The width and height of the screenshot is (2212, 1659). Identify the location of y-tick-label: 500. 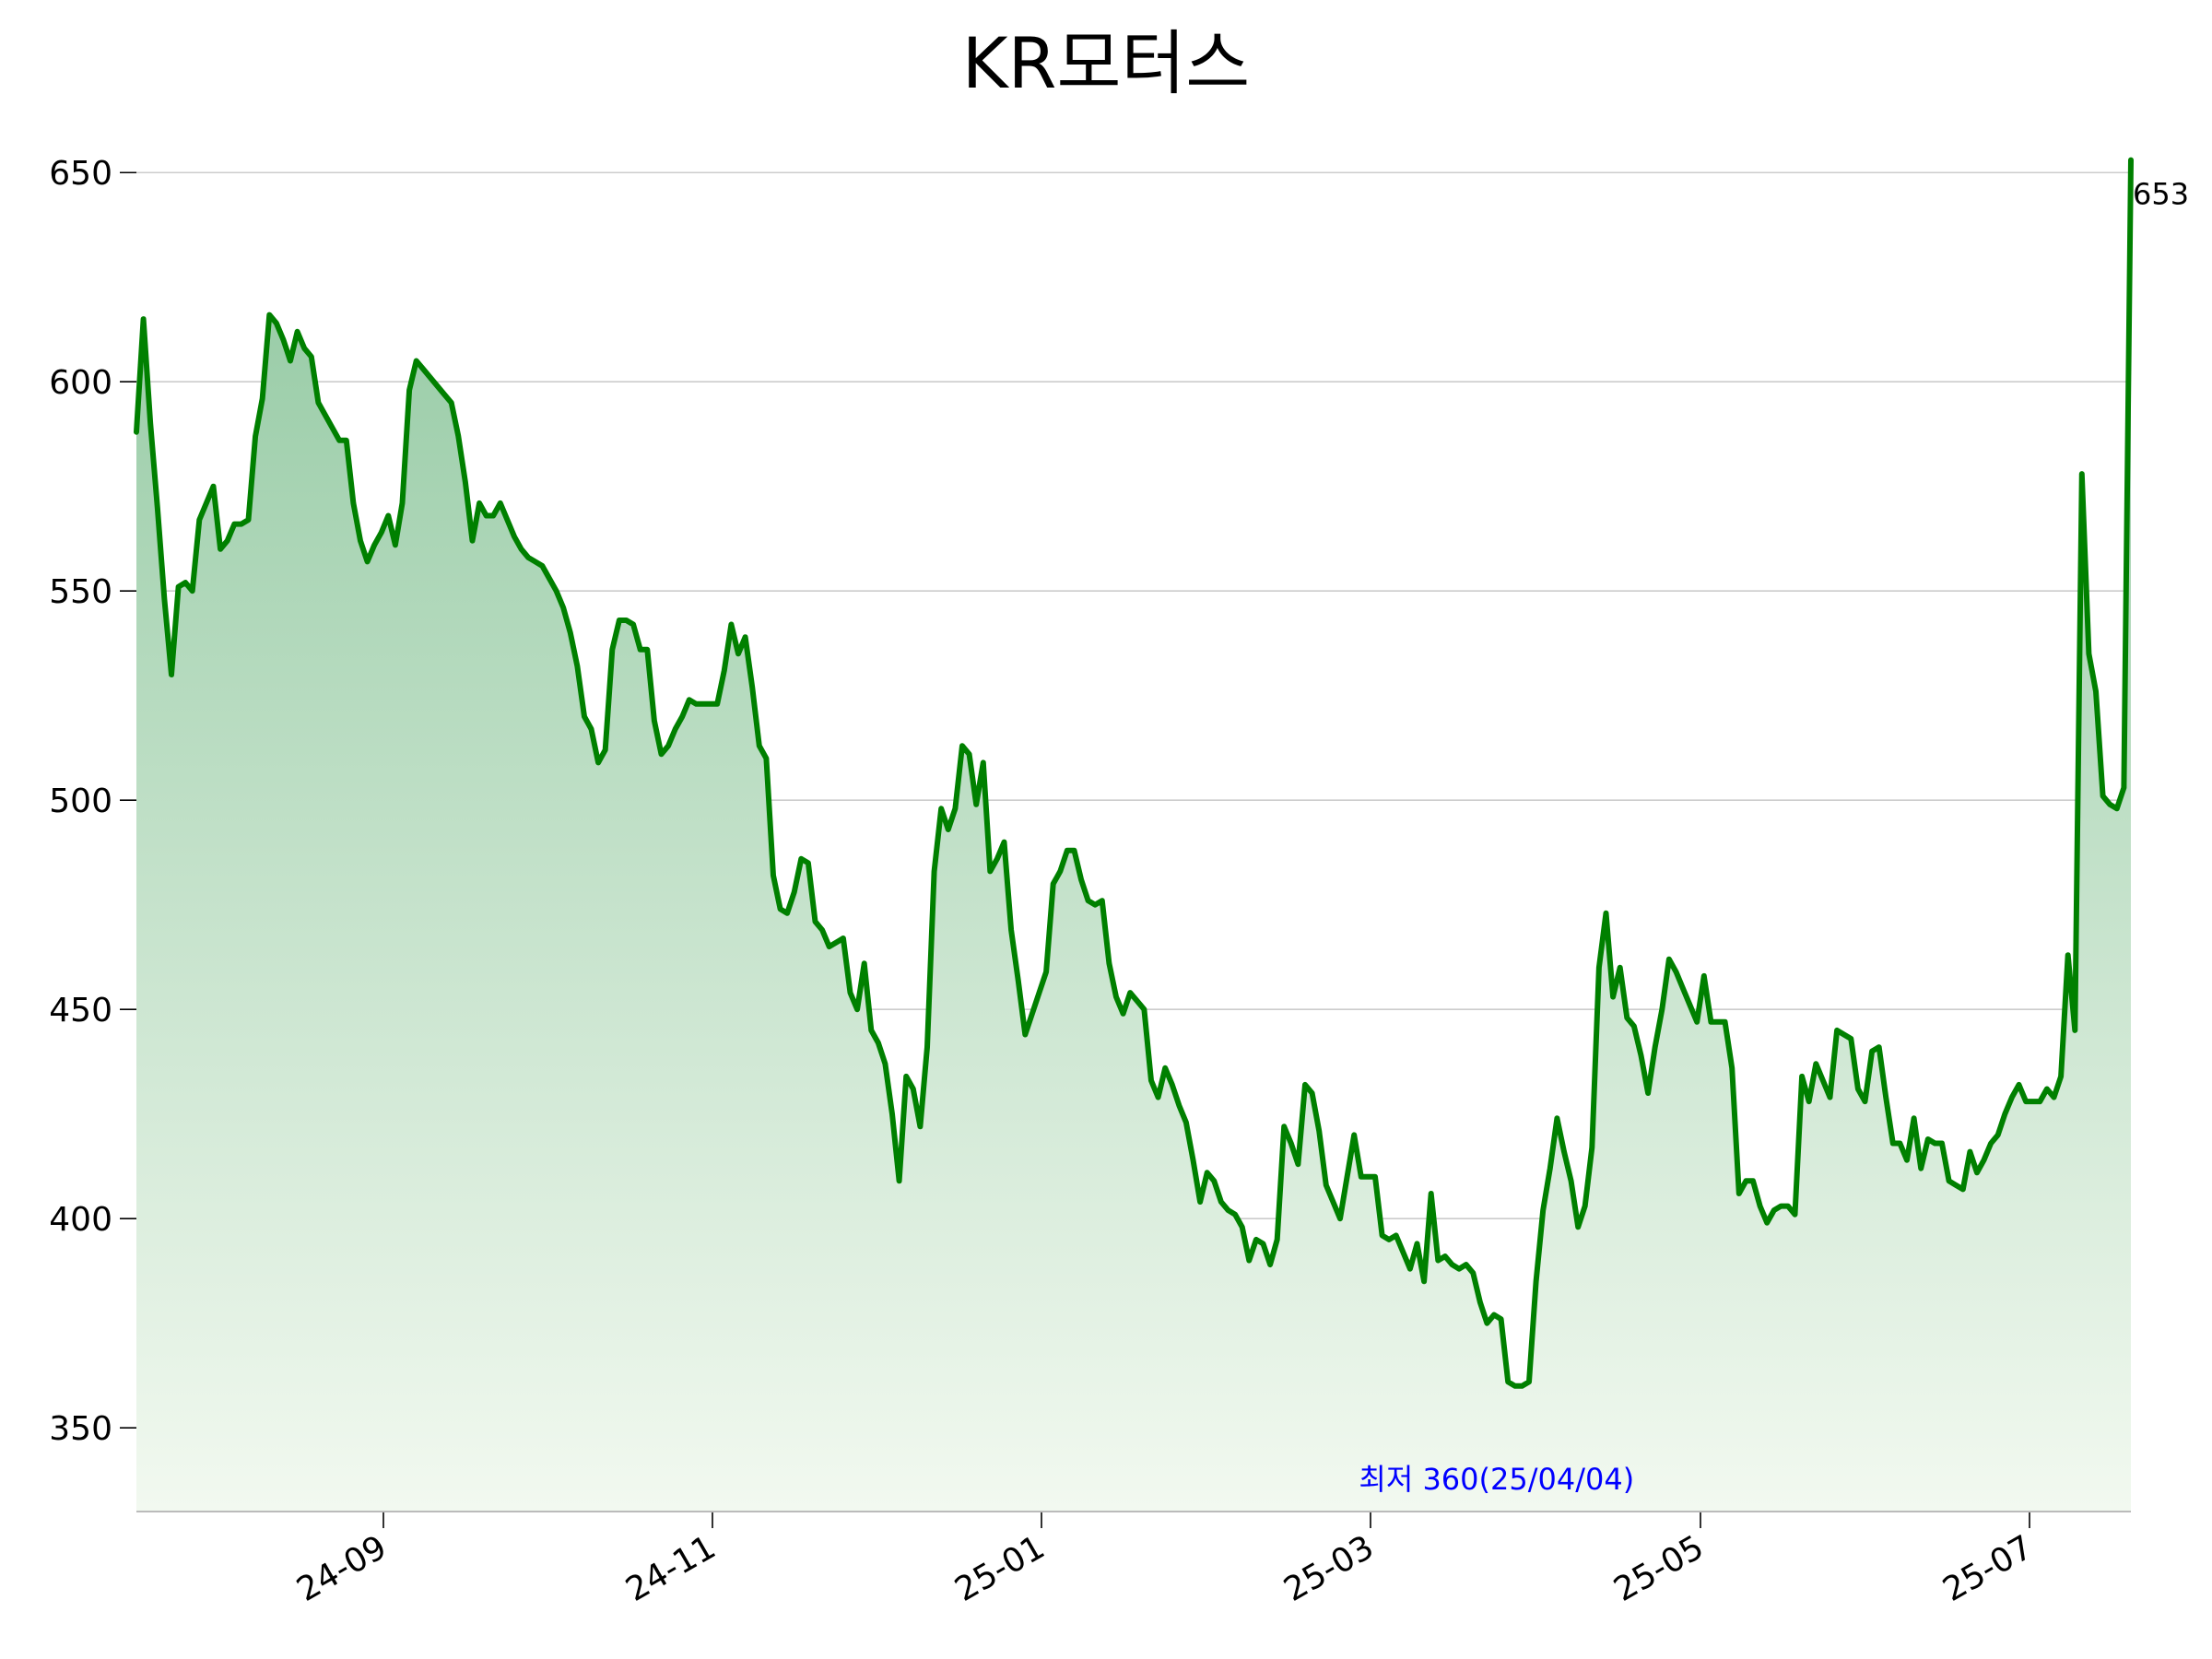
(80, 801).